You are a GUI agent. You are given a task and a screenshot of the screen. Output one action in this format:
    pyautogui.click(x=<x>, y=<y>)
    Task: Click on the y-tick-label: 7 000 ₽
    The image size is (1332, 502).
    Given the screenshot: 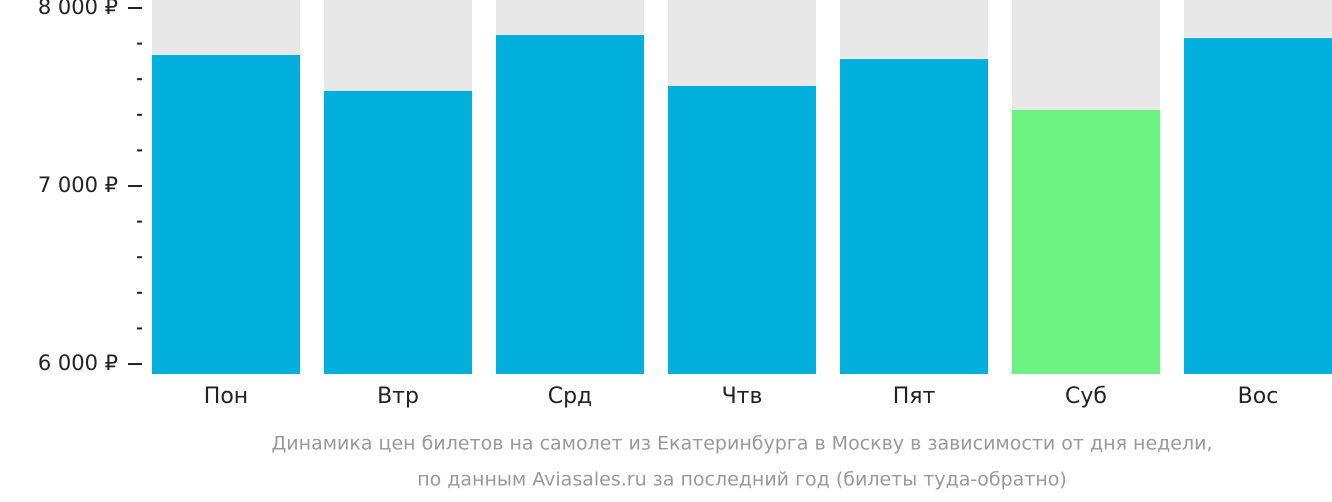 What is the action you would take?
    pyautogui.click(x=78, y=185)
    